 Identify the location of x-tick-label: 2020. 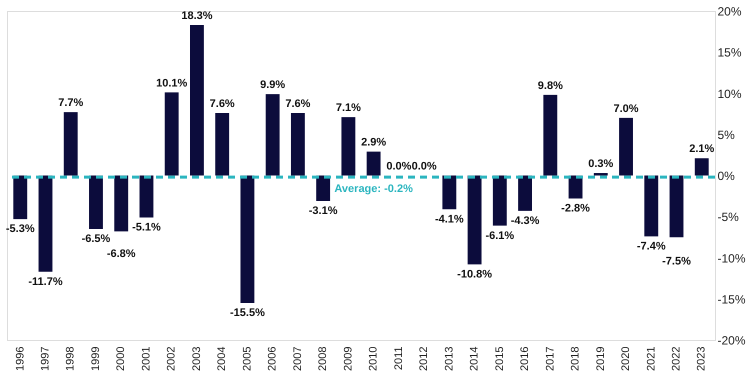
(626, 358).